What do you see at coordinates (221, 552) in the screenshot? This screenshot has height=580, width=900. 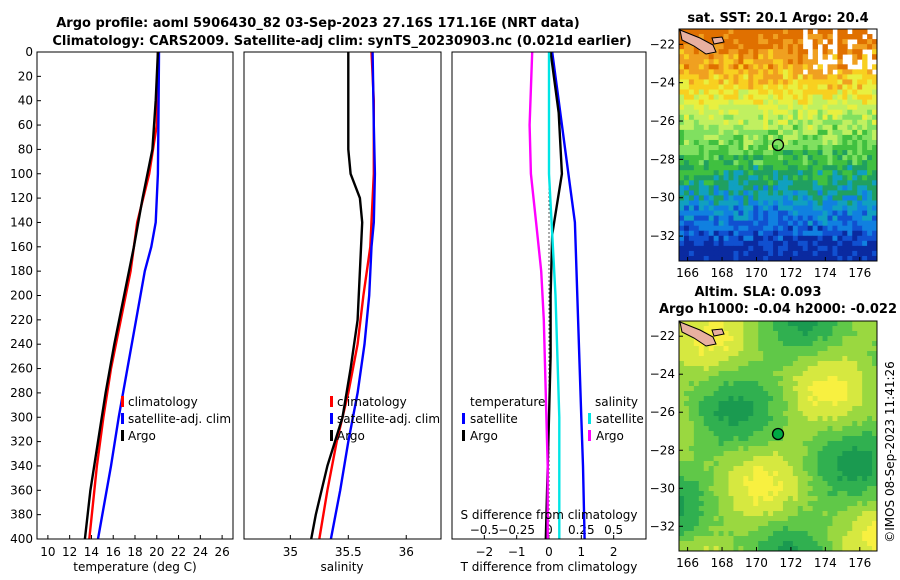 I see `x-tick-label: 26` at bounding box center [221, 552].